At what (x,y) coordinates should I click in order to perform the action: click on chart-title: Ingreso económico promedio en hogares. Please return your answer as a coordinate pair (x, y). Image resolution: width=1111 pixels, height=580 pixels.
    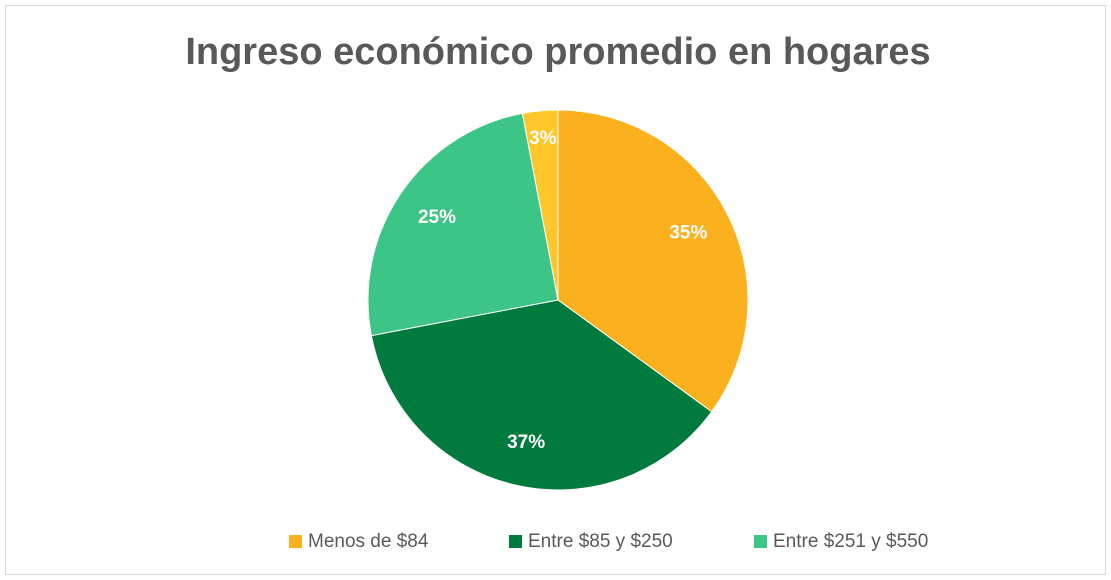
    Looking at the image, I should click on (557, 52).